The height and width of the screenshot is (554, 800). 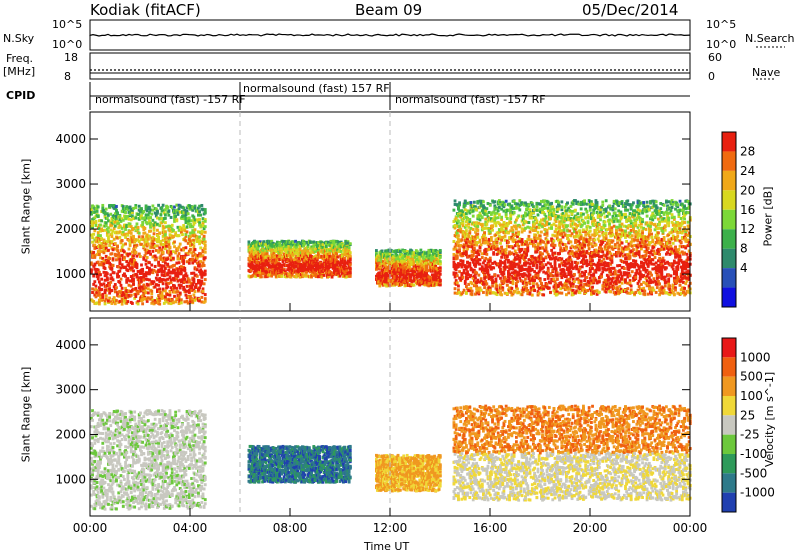 What do you see at coordinates (390, 66) in the screenshot?
I see `freq-panel-frame` at bounding box center [390, 66].